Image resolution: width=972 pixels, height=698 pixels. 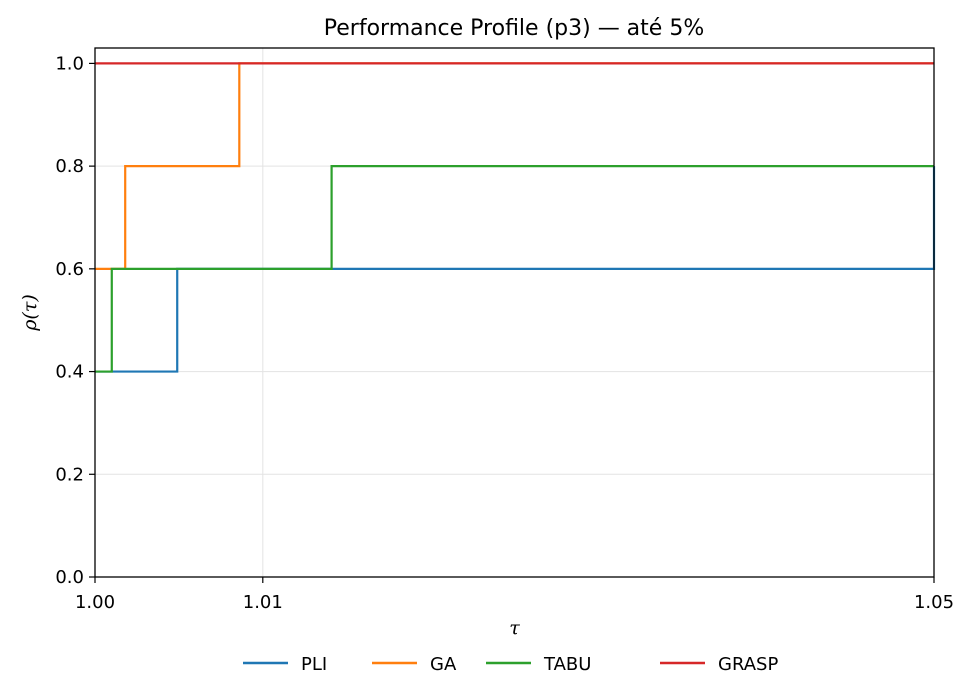 I want to click on legend: PLI GA TABU GRASP, so click(x=510, y=664).